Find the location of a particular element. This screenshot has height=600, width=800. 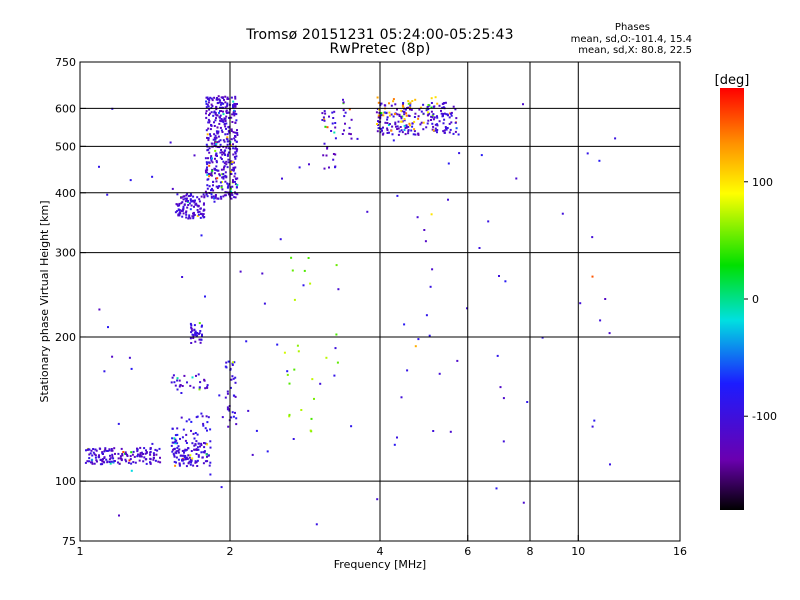

y-tick-label: 200 is located at coordinates (65, 337).